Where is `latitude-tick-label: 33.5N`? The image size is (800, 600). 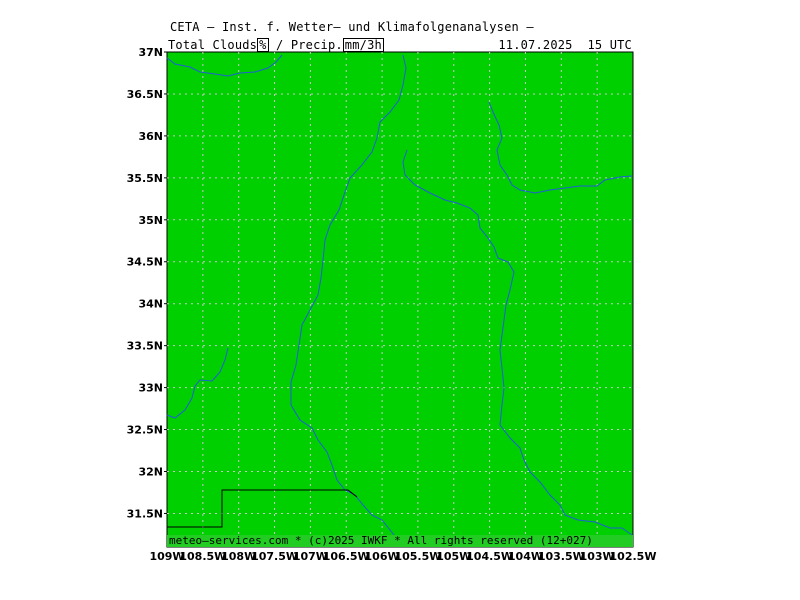
latitude-tick-label: 33.5N is located at coordinates (145, 346).